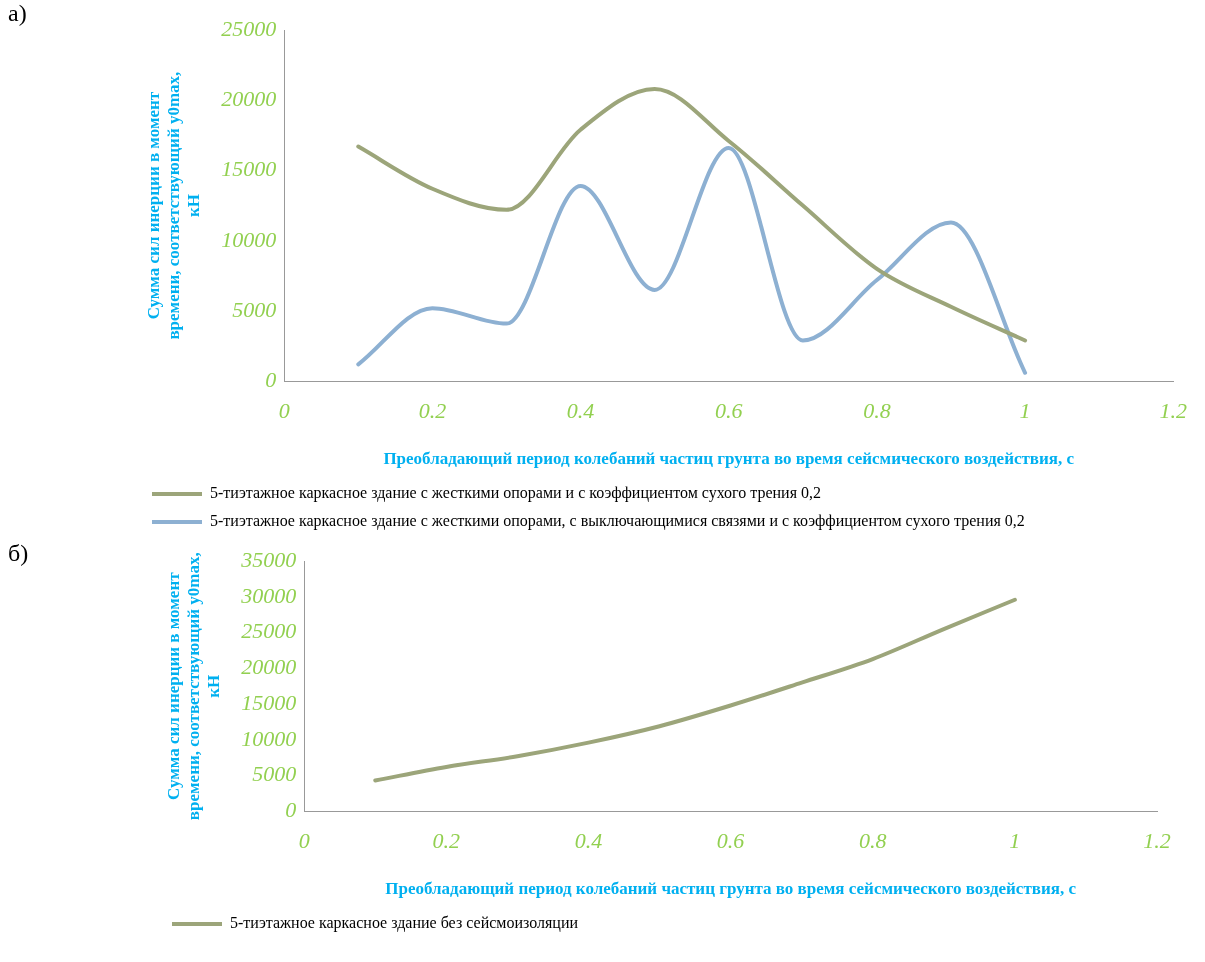 The height and width of the screenshot is (962, 1205). What do you see at coordinates (268, 595) in the screenshot?
I see `y-tick-label: 30000` at bounding box center [268, 595].